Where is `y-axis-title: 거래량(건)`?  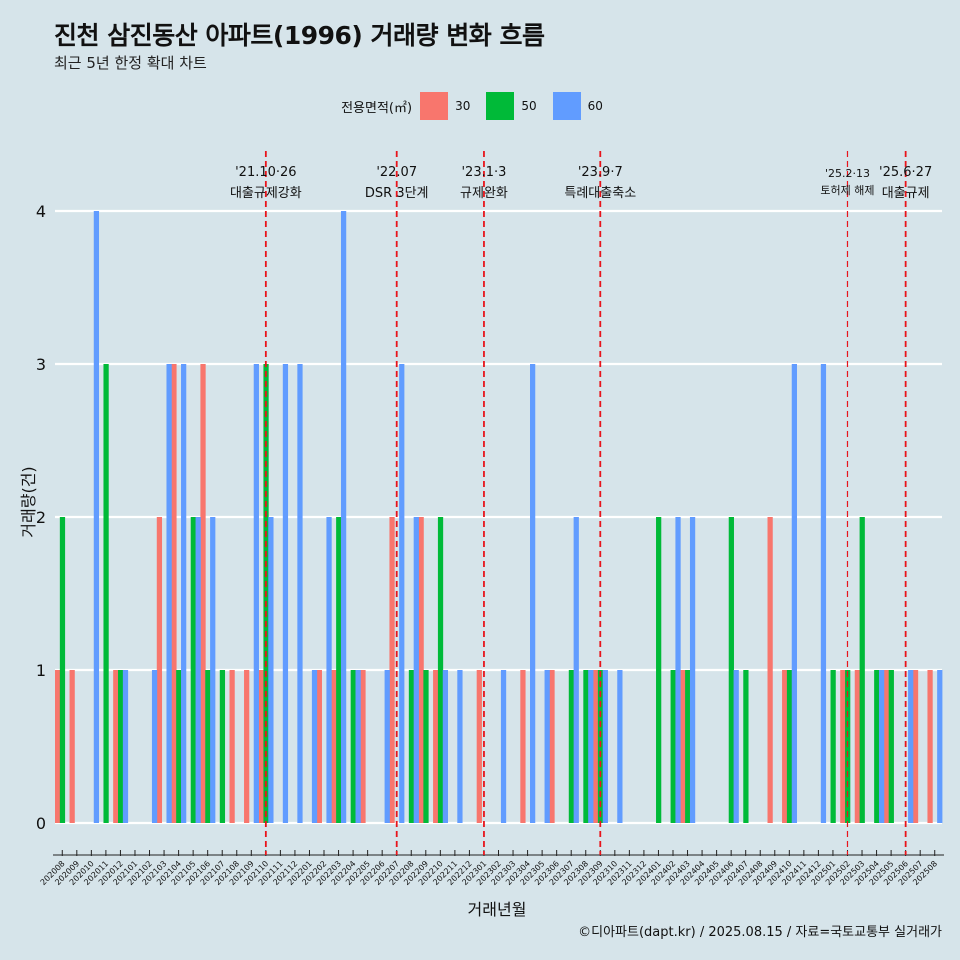 y-axis-title: 거래량(건) is located at coordinates (28, 501).